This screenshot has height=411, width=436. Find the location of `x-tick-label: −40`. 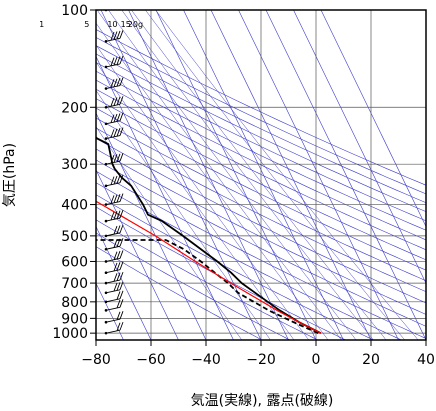

x-tick-label: −40 is located at coordinates (206, 360).